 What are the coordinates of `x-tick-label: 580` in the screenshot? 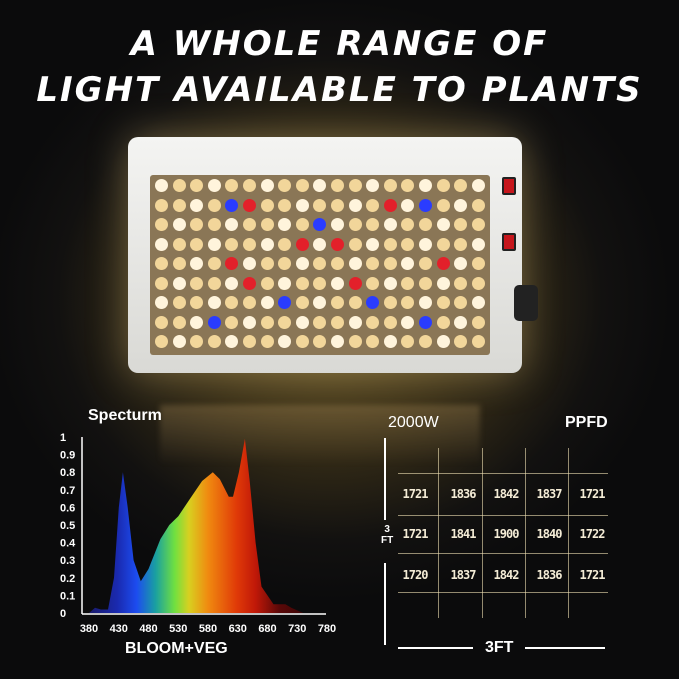 It's located at (208, 629).